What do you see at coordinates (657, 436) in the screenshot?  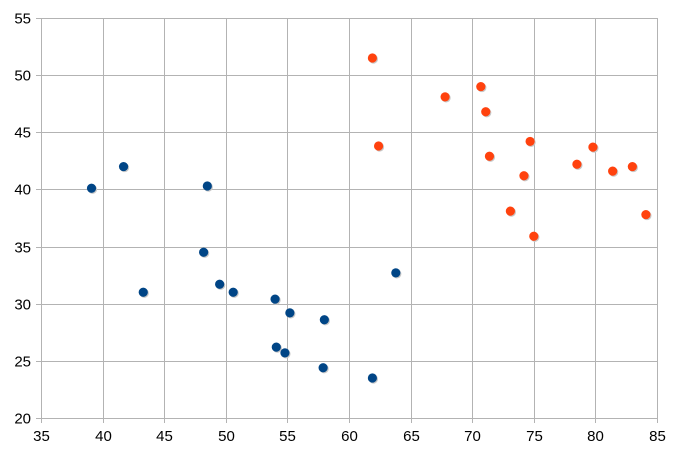 I see `x-tick-label: 85` at bounding box center [657, 436].